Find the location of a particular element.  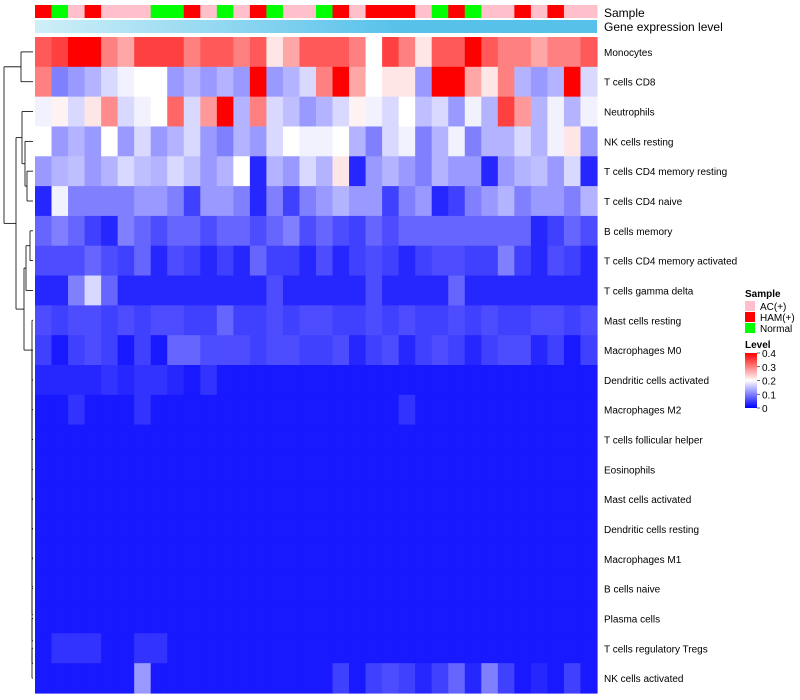

row-label: Neutrophils is located at coordinates (629, 113).